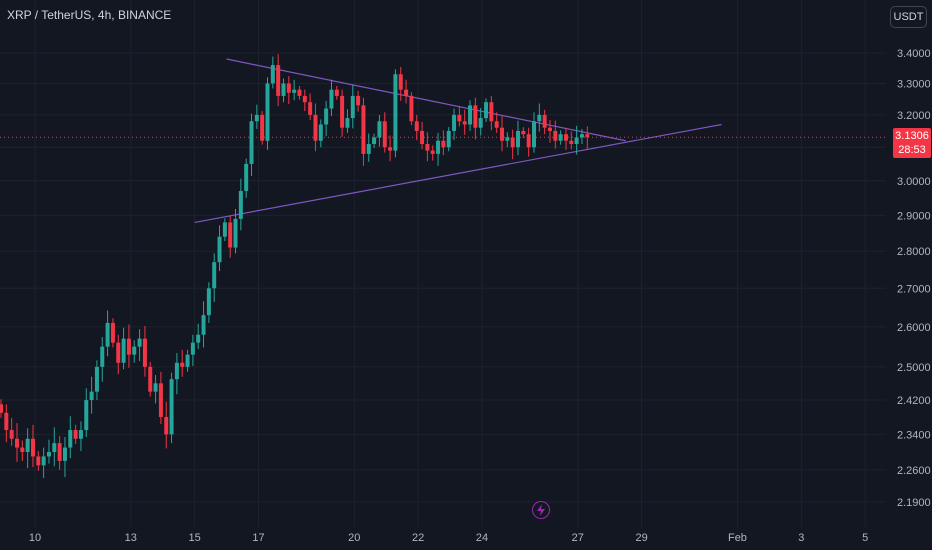  What do you see at coordinates (914, 435) in the screenshot?
I see `price-tick-label: 2.3400` at bounding box center [914, 435].